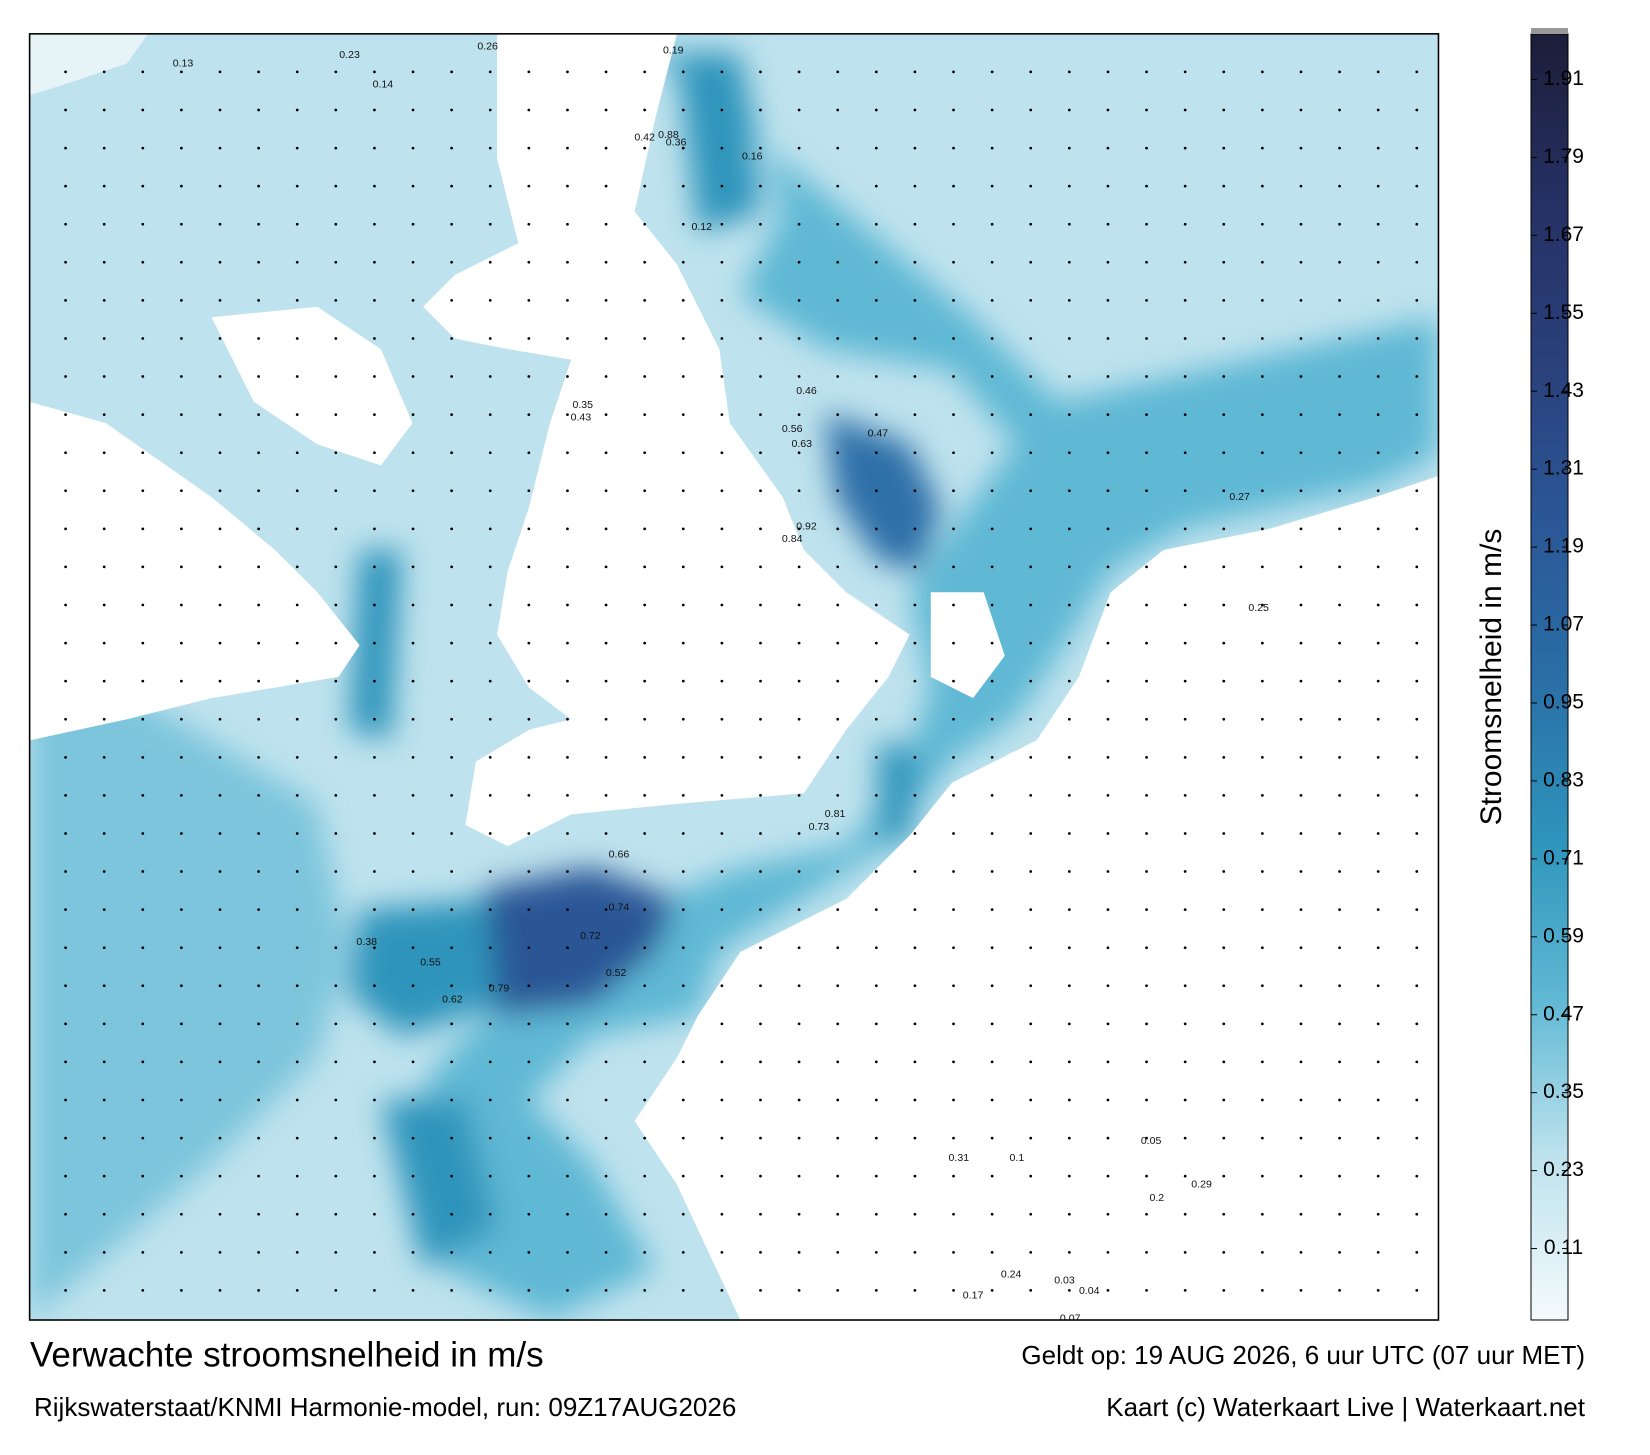  I want to click on speed-label: 0.62, so click(452, 999).